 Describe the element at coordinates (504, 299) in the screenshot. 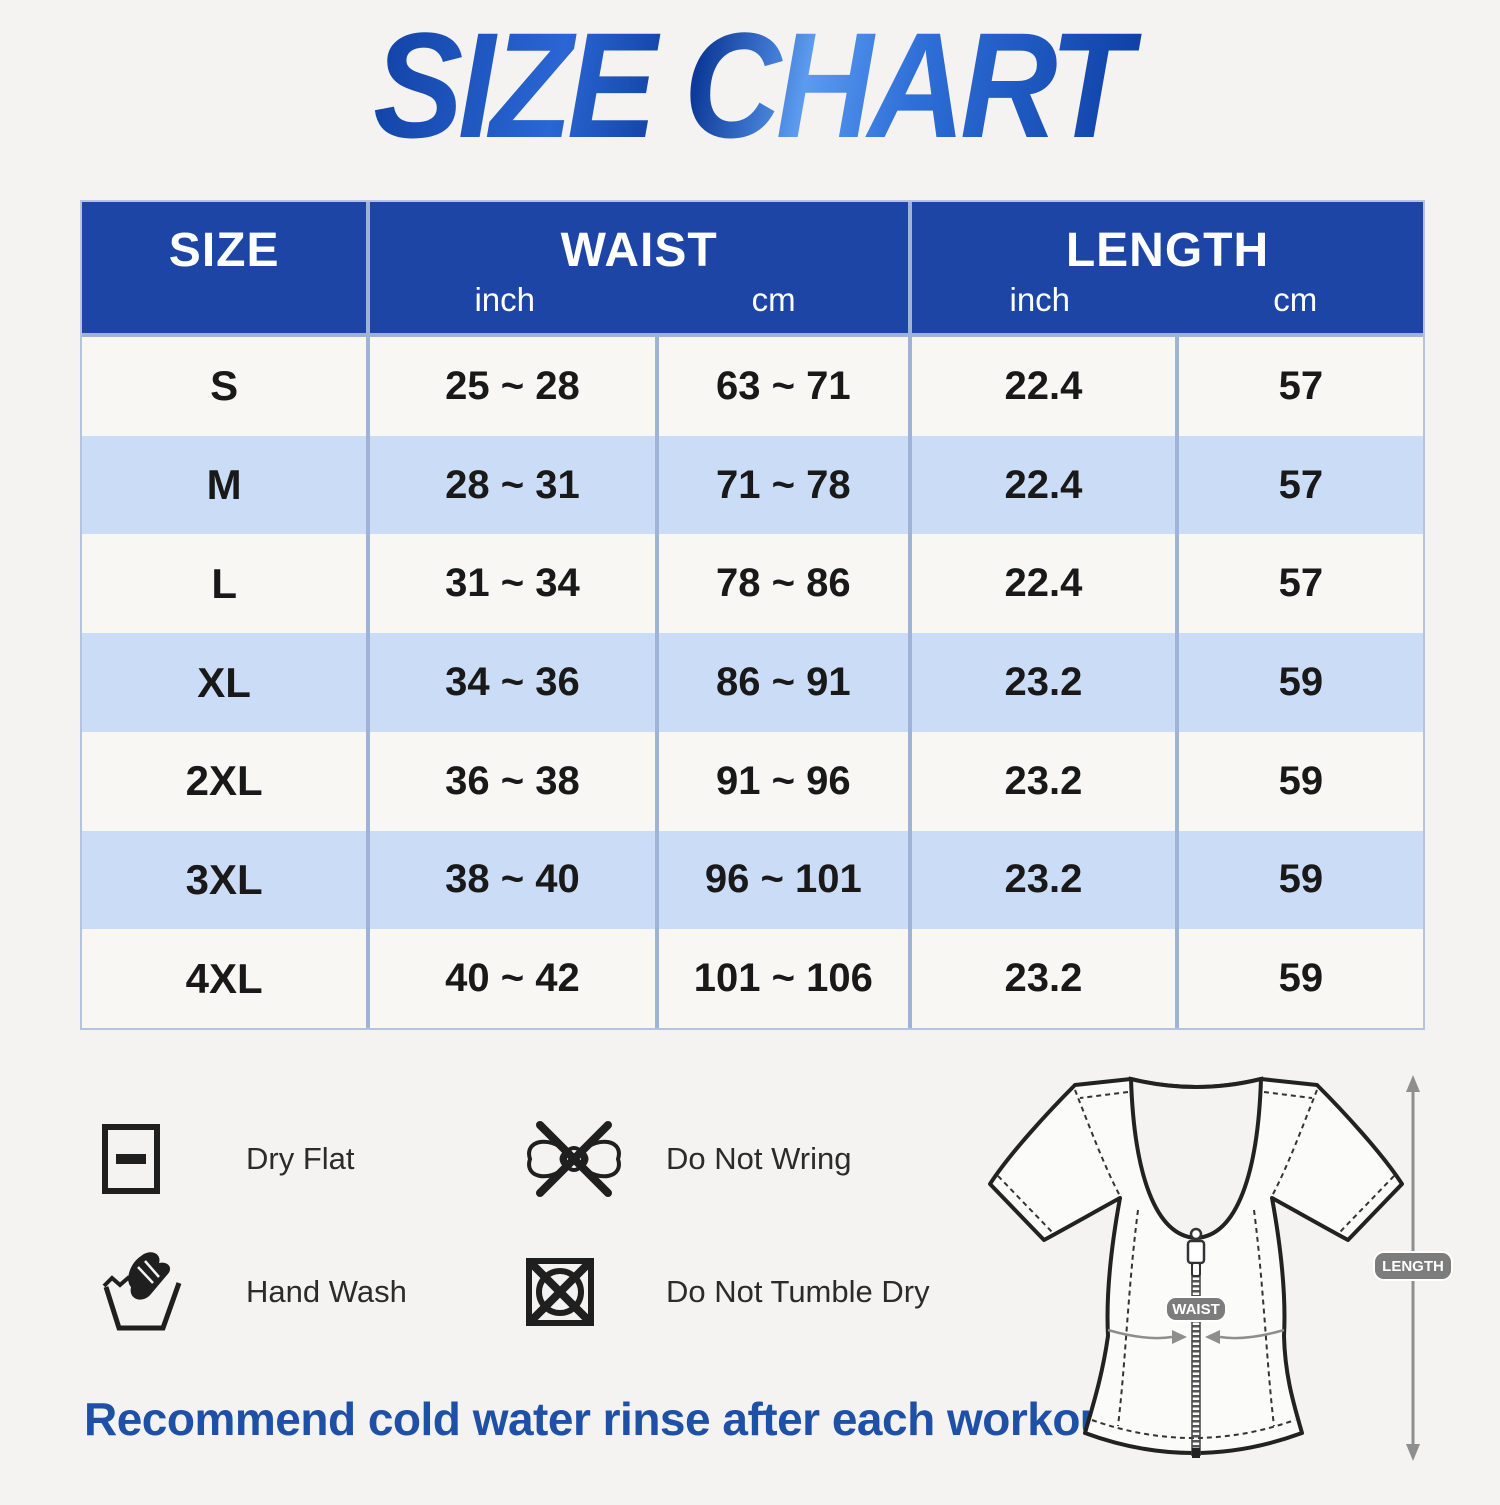

I see `waist-unit-inch: inch` at that location.